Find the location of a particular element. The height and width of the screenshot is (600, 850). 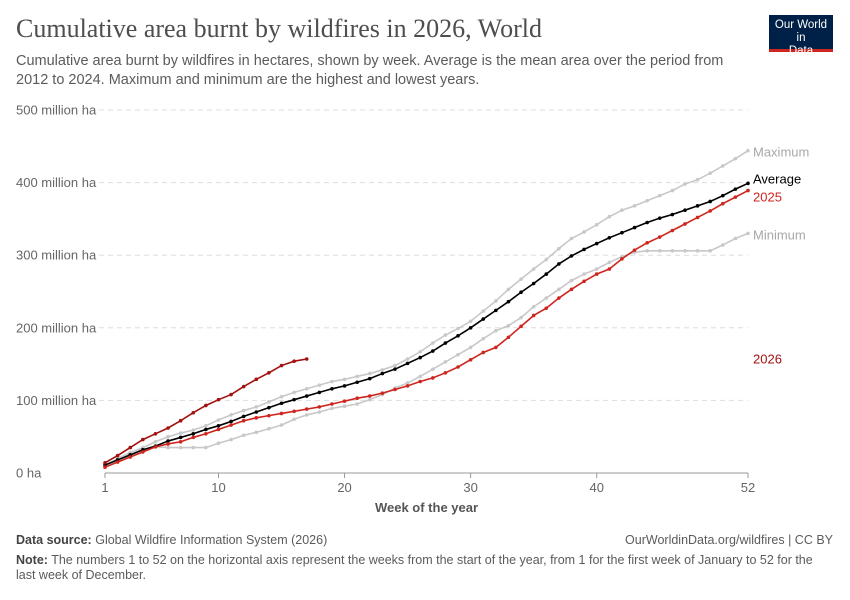

owid-logo: Our World in Data is located at coordinates (801, 36).